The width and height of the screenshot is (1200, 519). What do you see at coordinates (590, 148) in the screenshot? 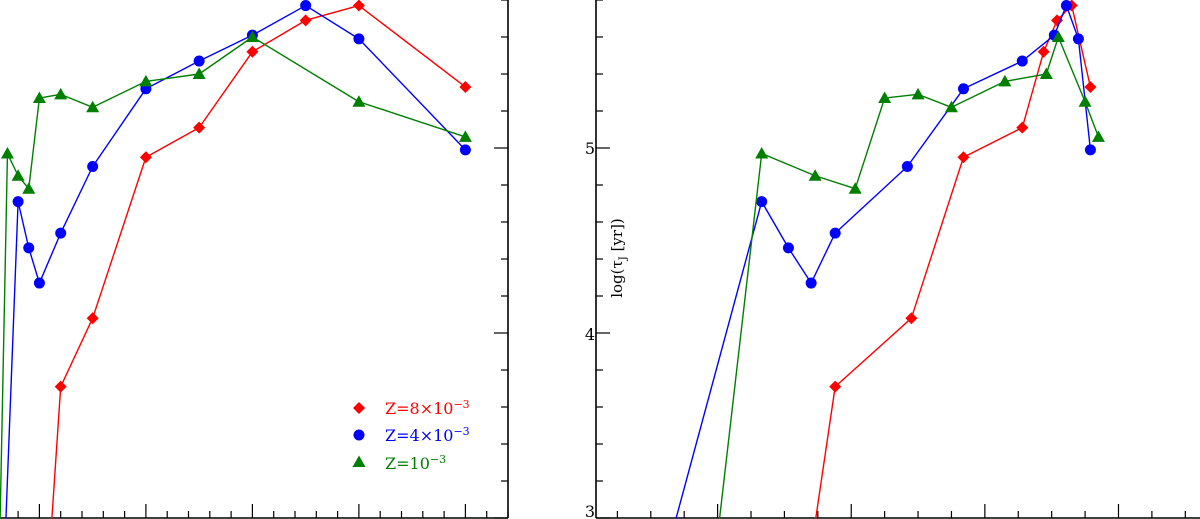
I see `y-tick-label-5: 5` at bounding box center [590, 148].